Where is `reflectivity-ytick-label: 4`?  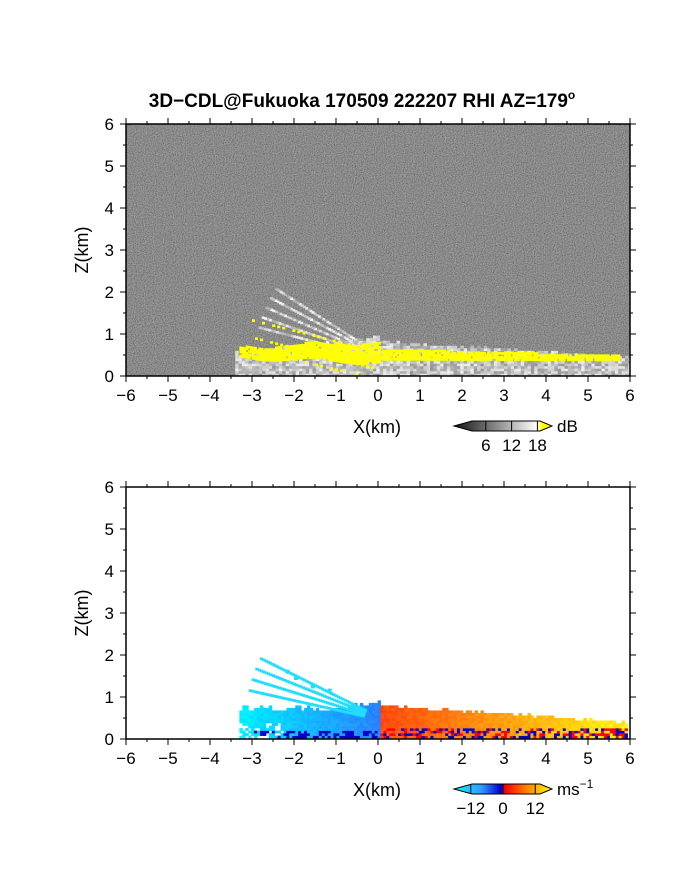
reflectivity-ytick-label: 4 is located at coordinates (109, 208).